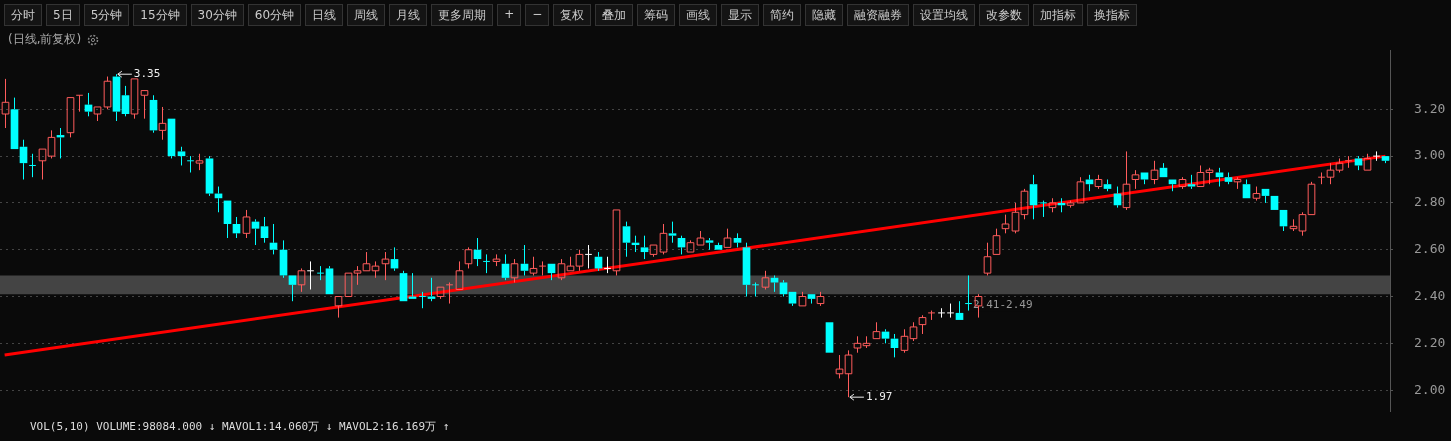 This screenshot has height=441, width=1451. Describe the element at coordinates (698, 15) in the screenshot. I see `text: 画线` at that location.